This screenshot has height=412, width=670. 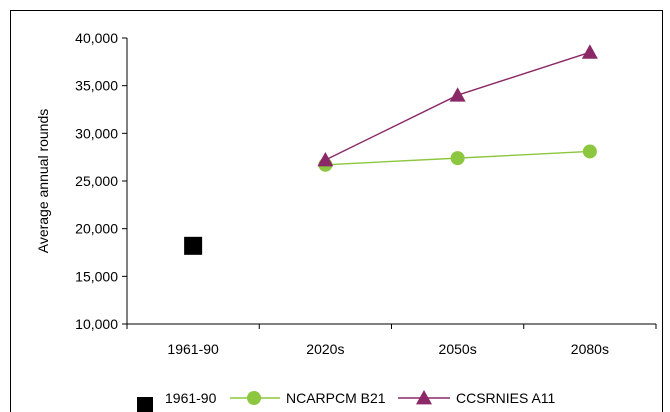 What do you see at coordinates (96, 38) in the screenshot?
I see `y-tick-label: 40,000` at bounding box center [96, 38].